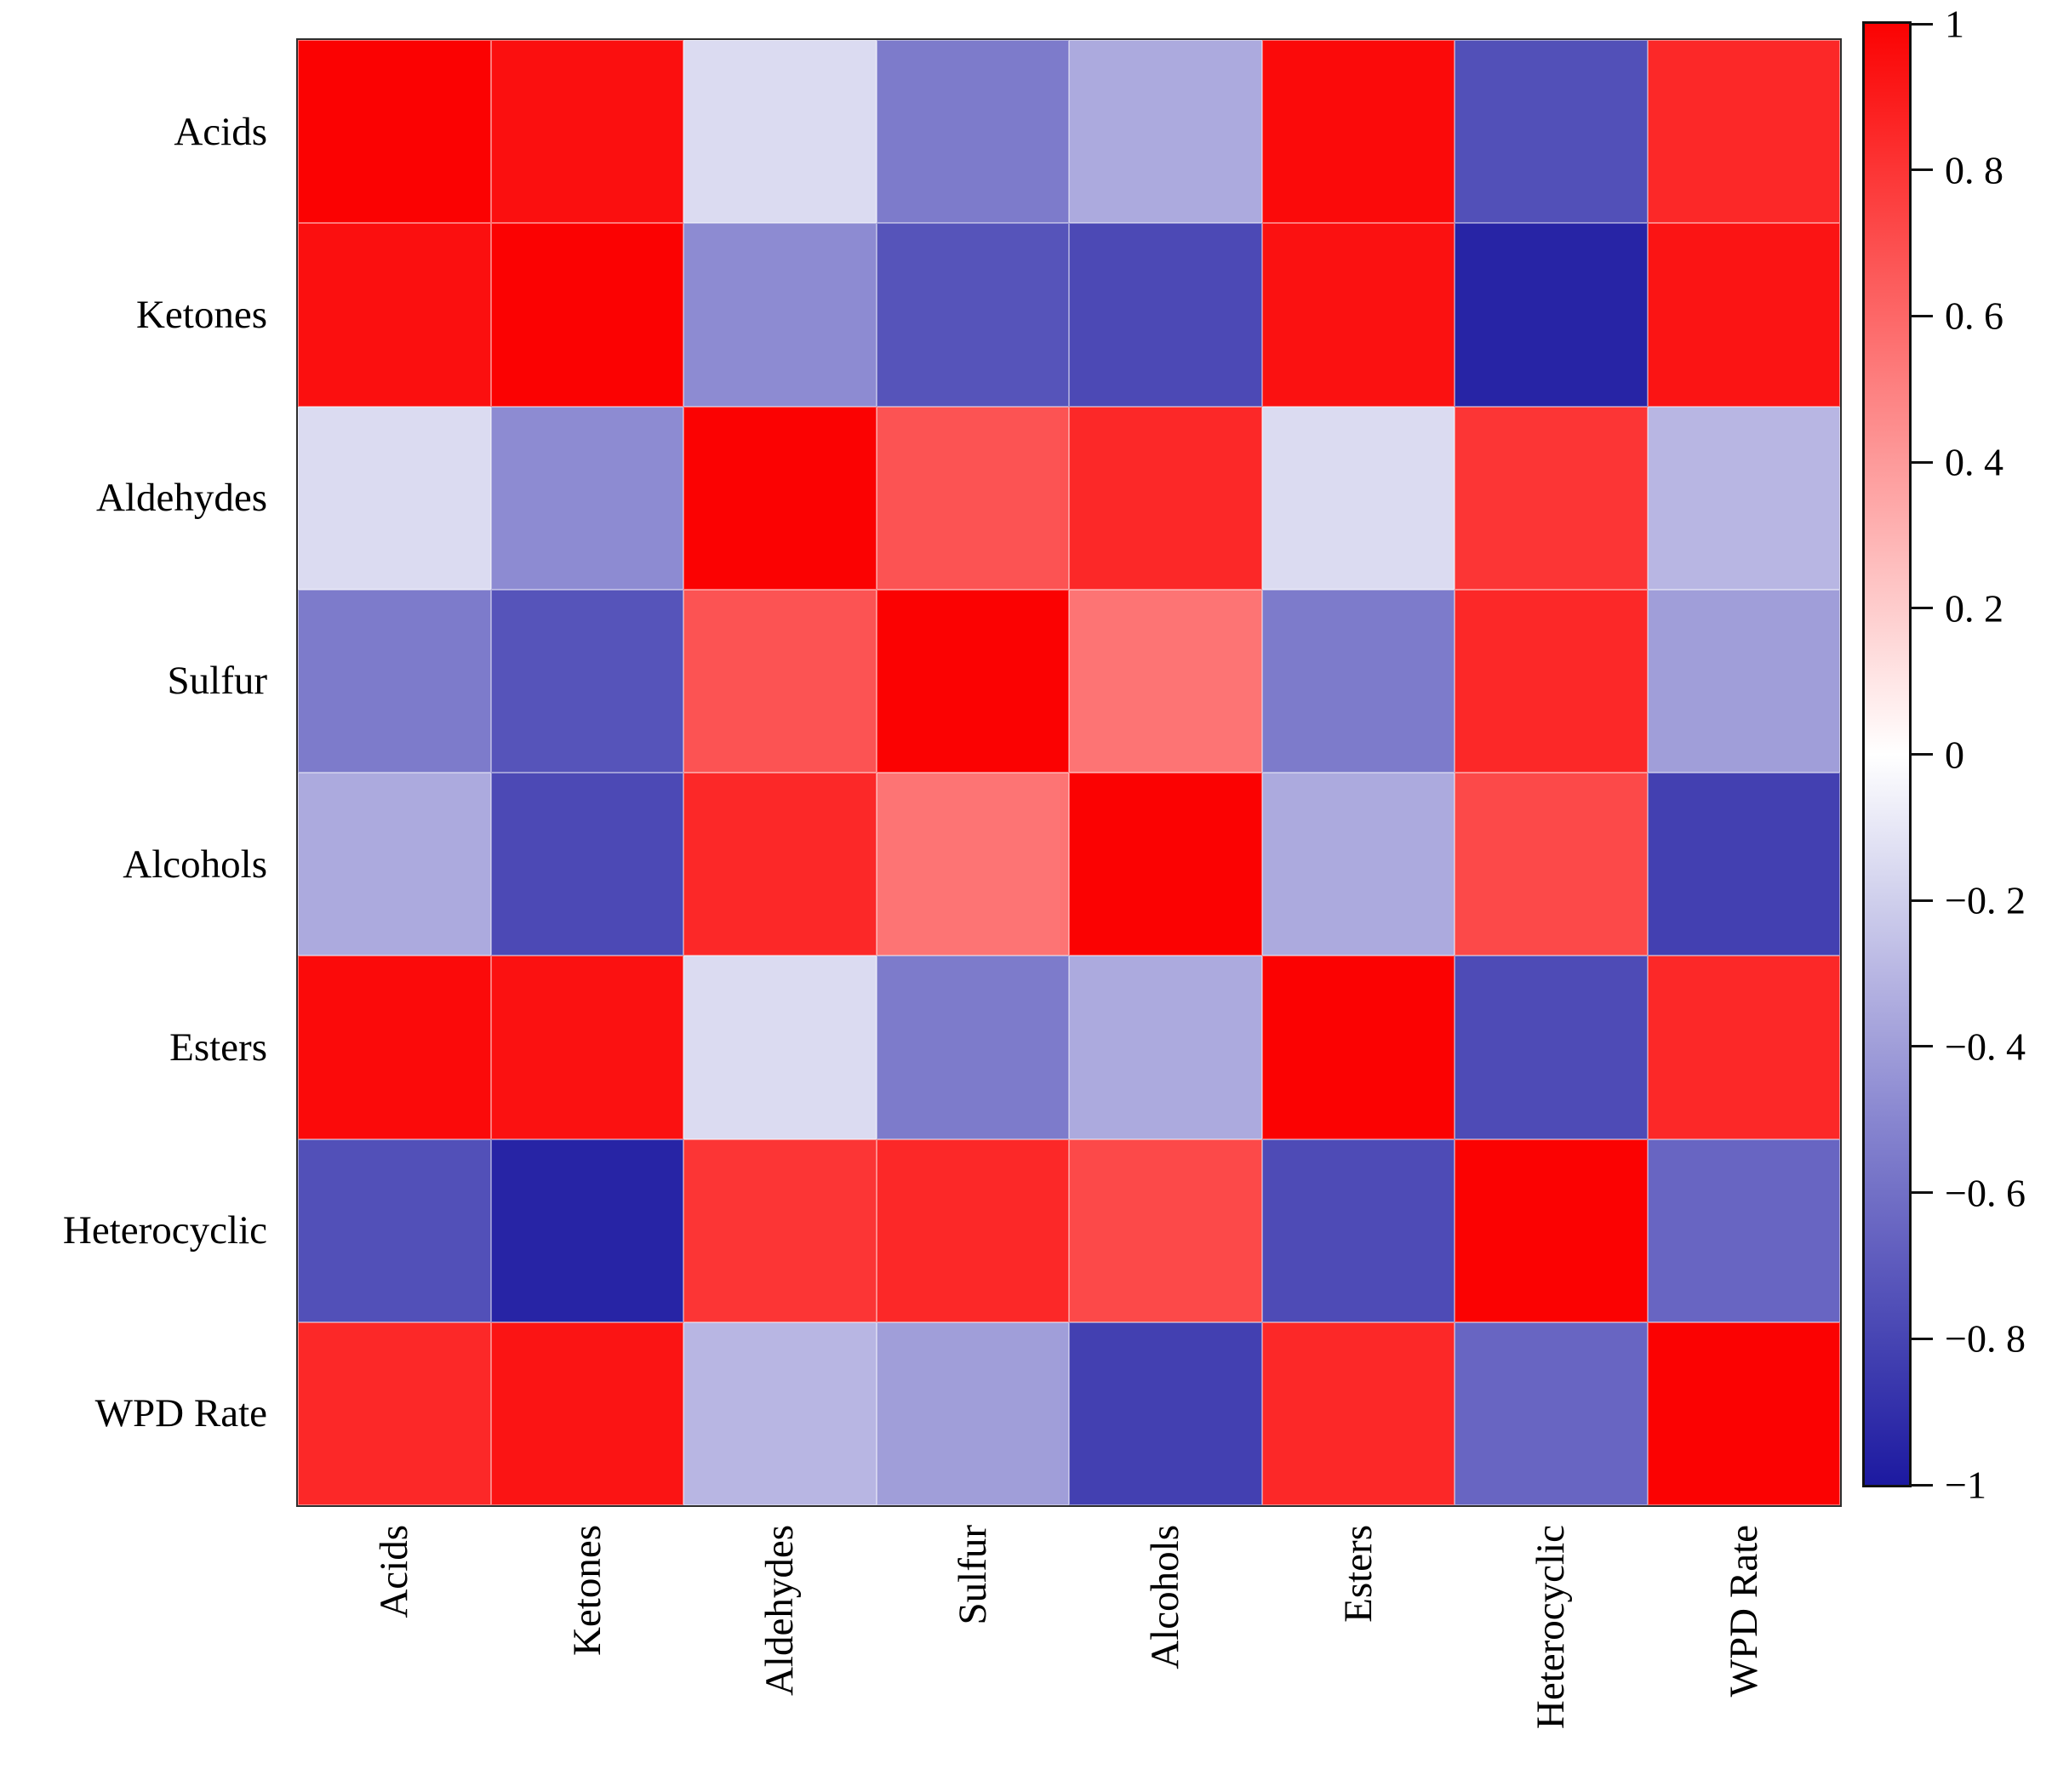 The height and width of the screenshot is (1792, 2052). I want to click on colorbar-tick-label: 0, so click(1955, 754).